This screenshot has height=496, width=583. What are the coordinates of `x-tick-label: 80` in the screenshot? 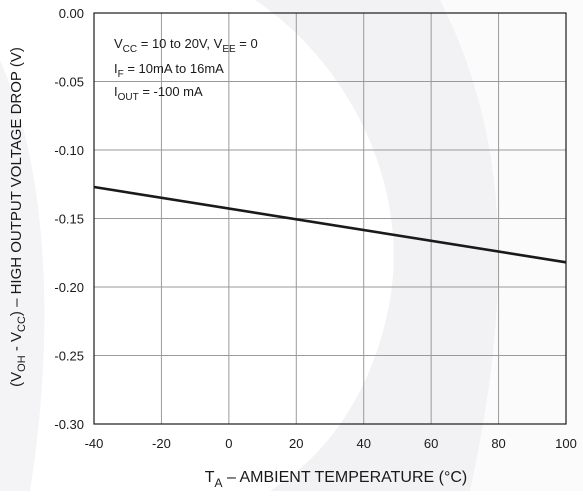 It's located at (498, 443).